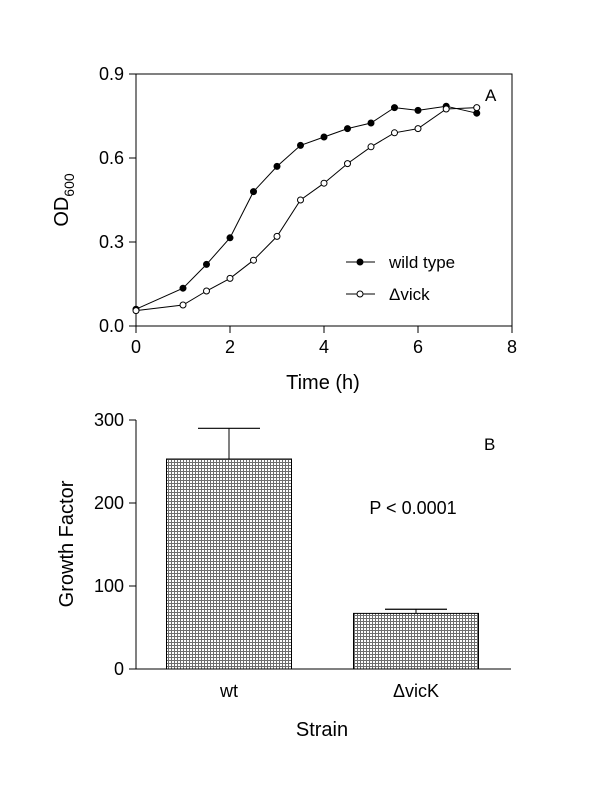 The width and height of the screenshot is (600, 794). I want to click on x-tick-label: 6, so click(418, 347).